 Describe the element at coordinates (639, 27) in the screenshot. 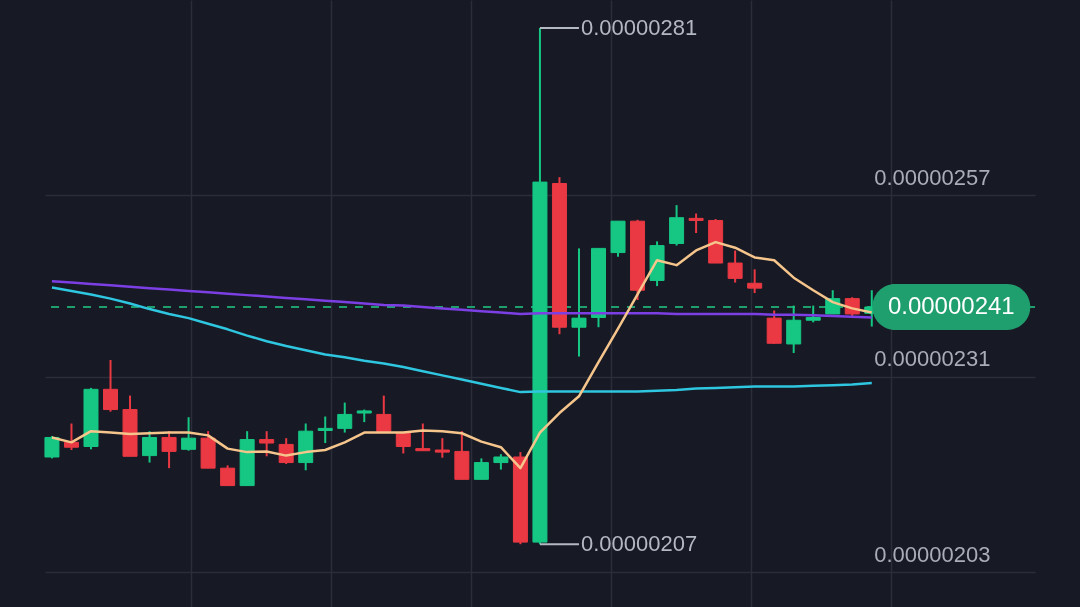

I see `annotation: 0.00000281` at that location.